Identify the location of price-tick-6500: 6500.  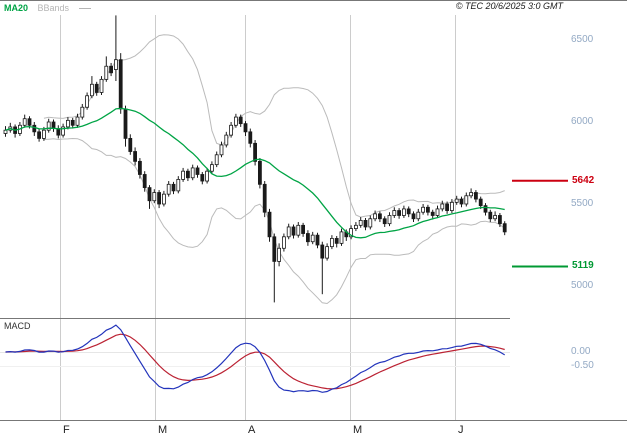
(582, 39).